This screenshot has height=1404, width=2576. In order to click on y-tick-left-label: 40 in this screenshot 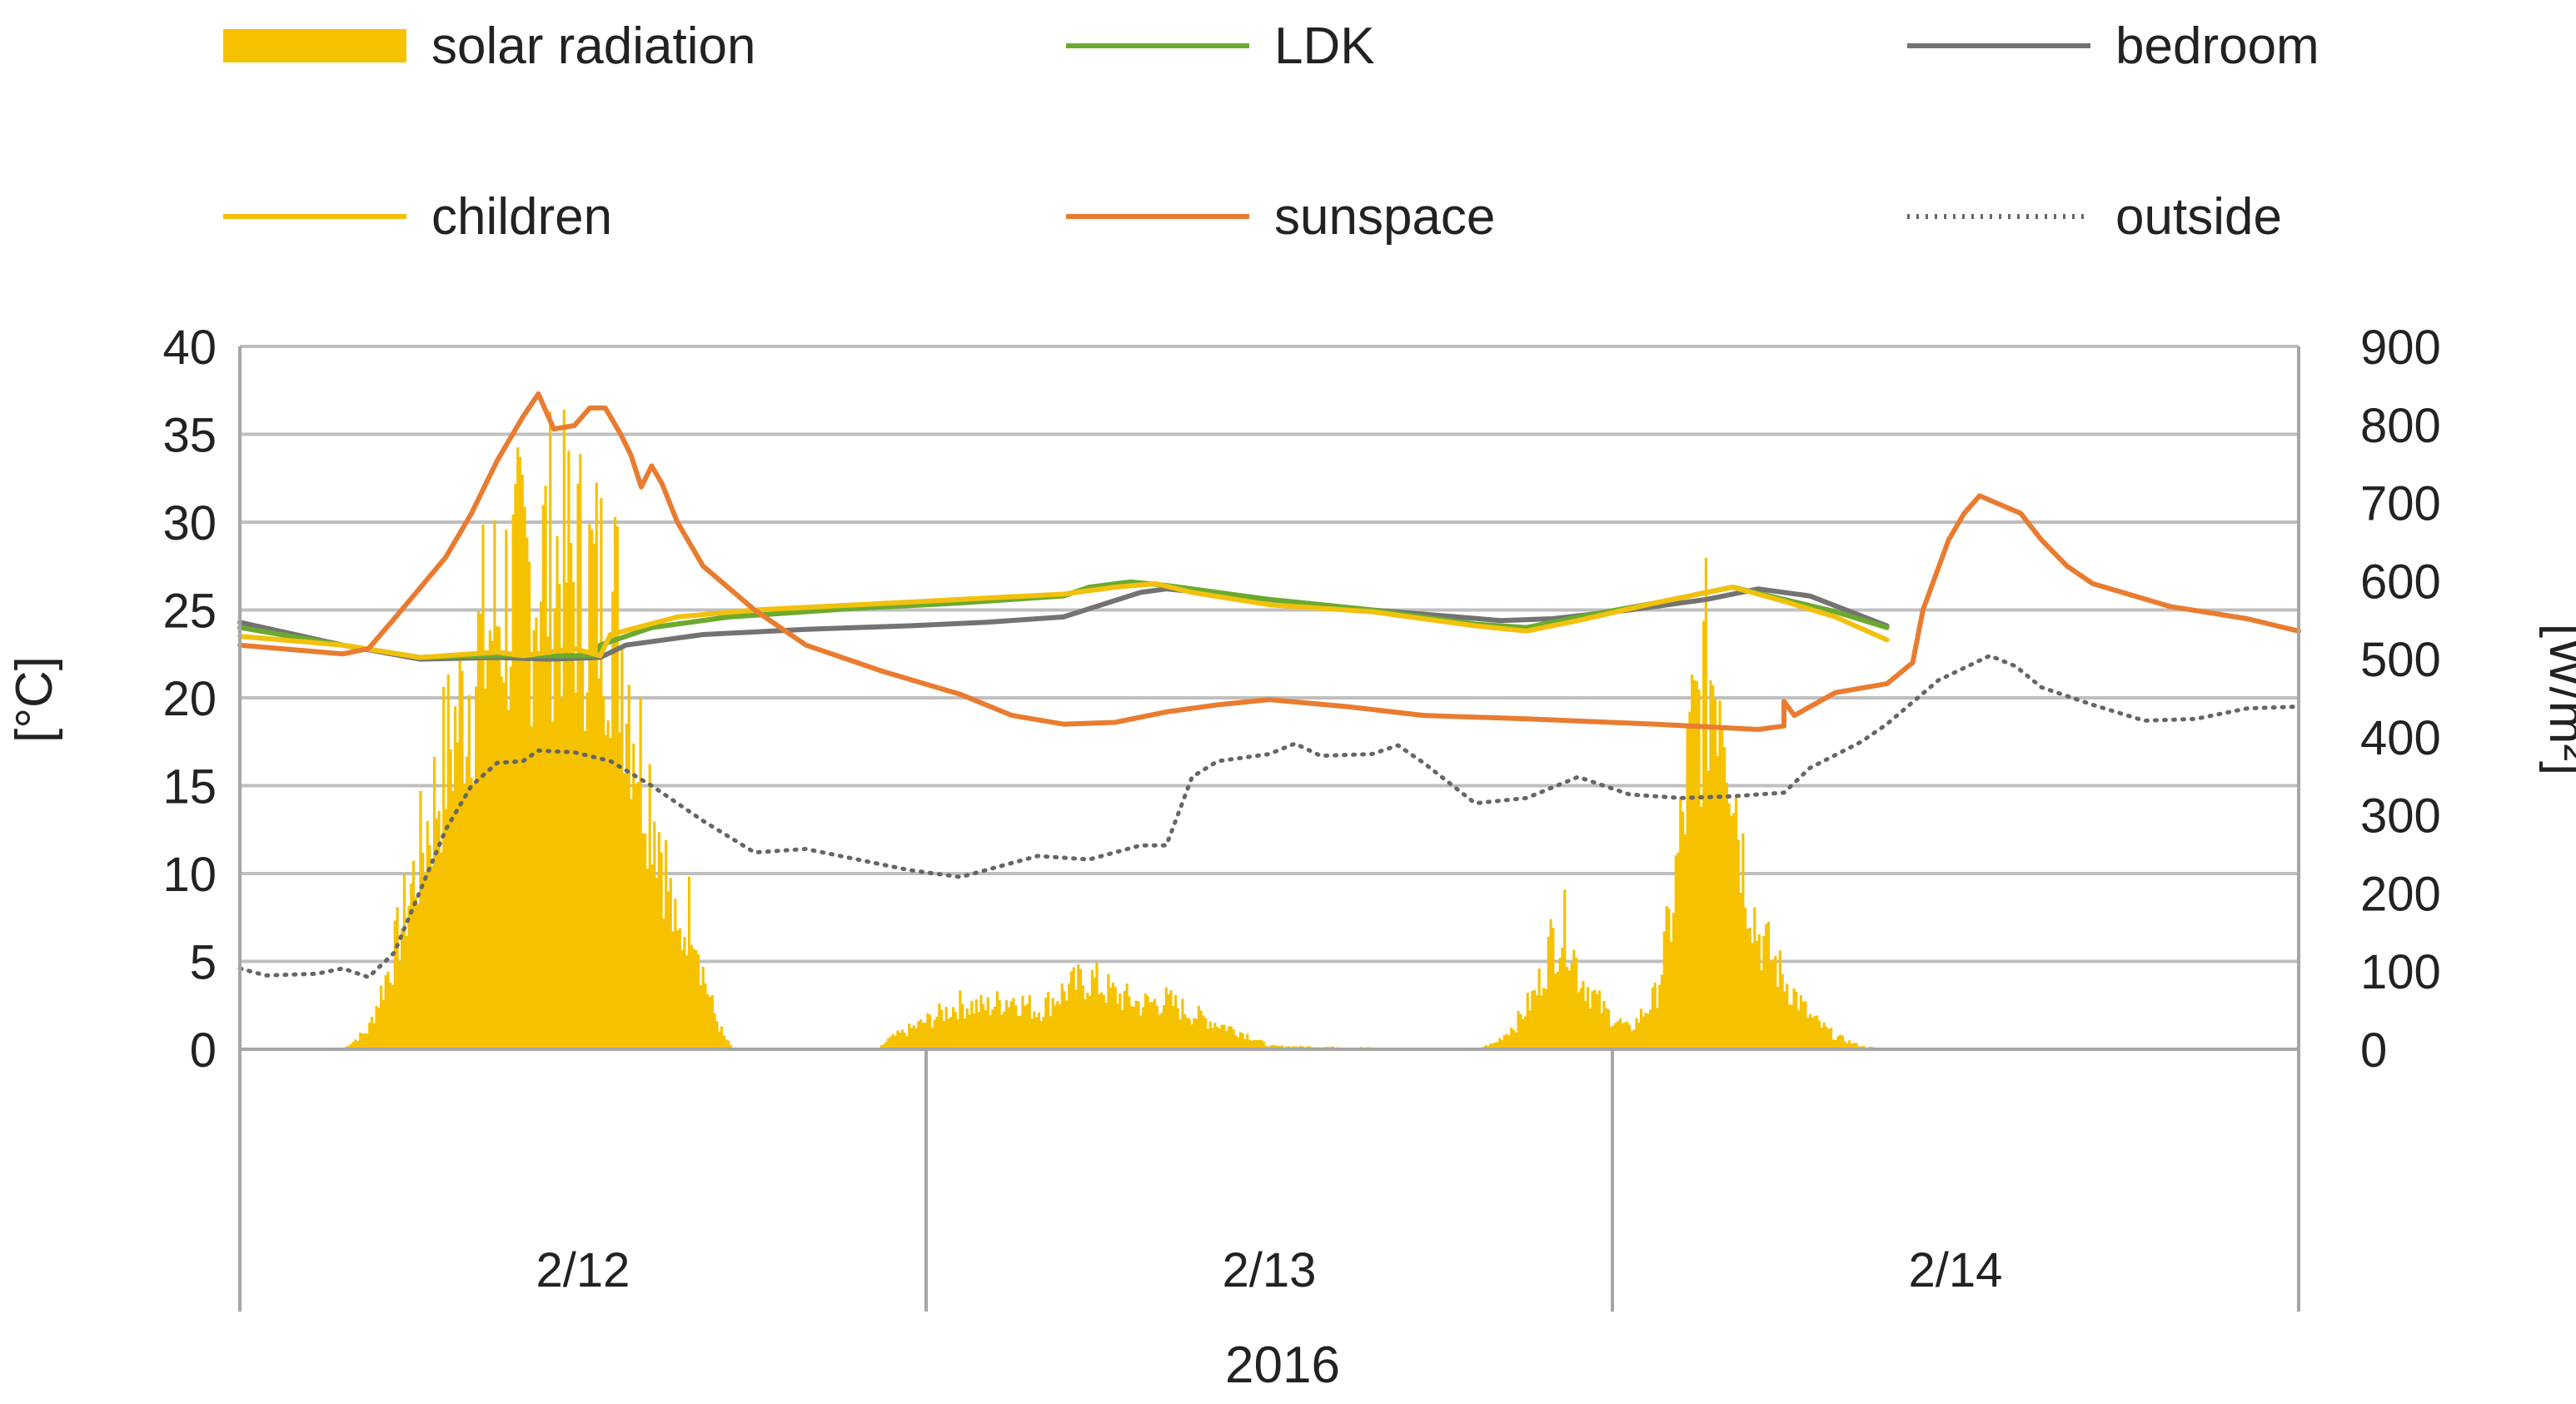, I will do `click(189, 348)`.